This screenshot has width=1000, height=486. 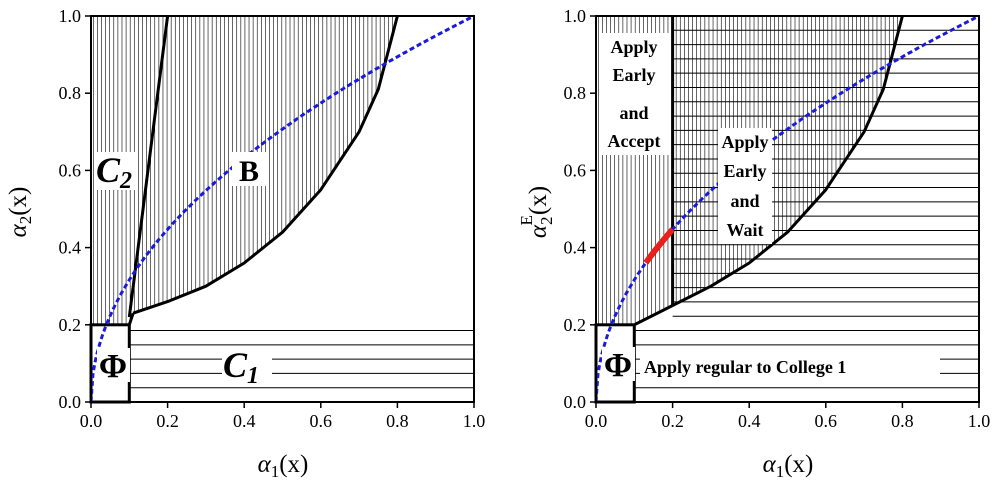 I want to click on left-x-tick-label: 0.8, so click(x=397, y=421).